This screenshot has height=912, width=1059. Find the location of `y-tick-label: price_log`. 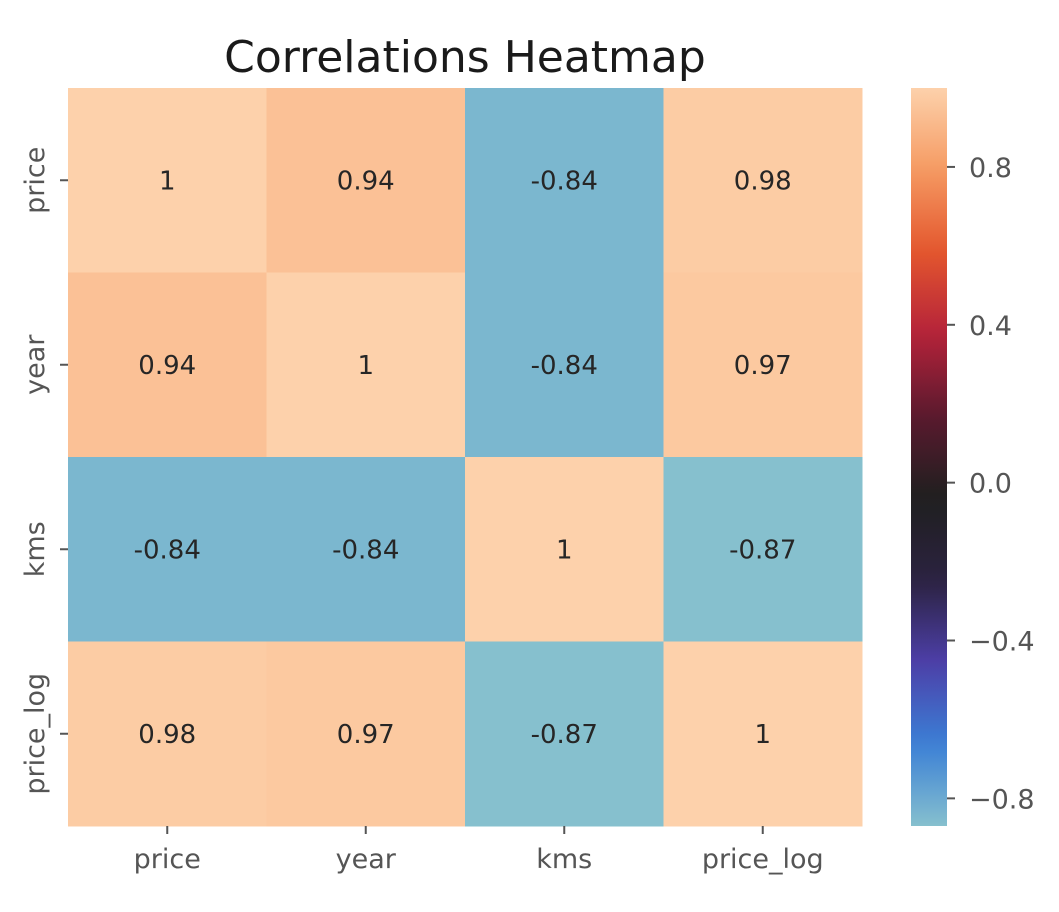

y-tick-label: price_log is located at coordinates (35, 734).